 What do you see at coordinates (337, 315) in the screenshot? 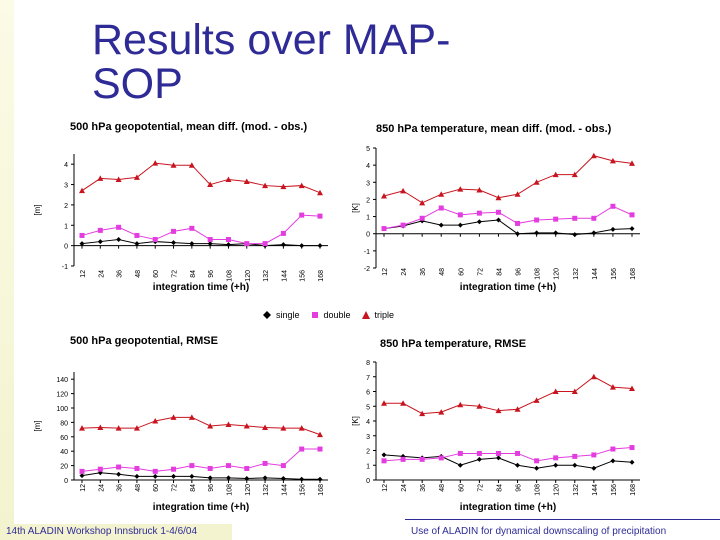
I see `legend-double-label: double` at bounding box center [337, 315].